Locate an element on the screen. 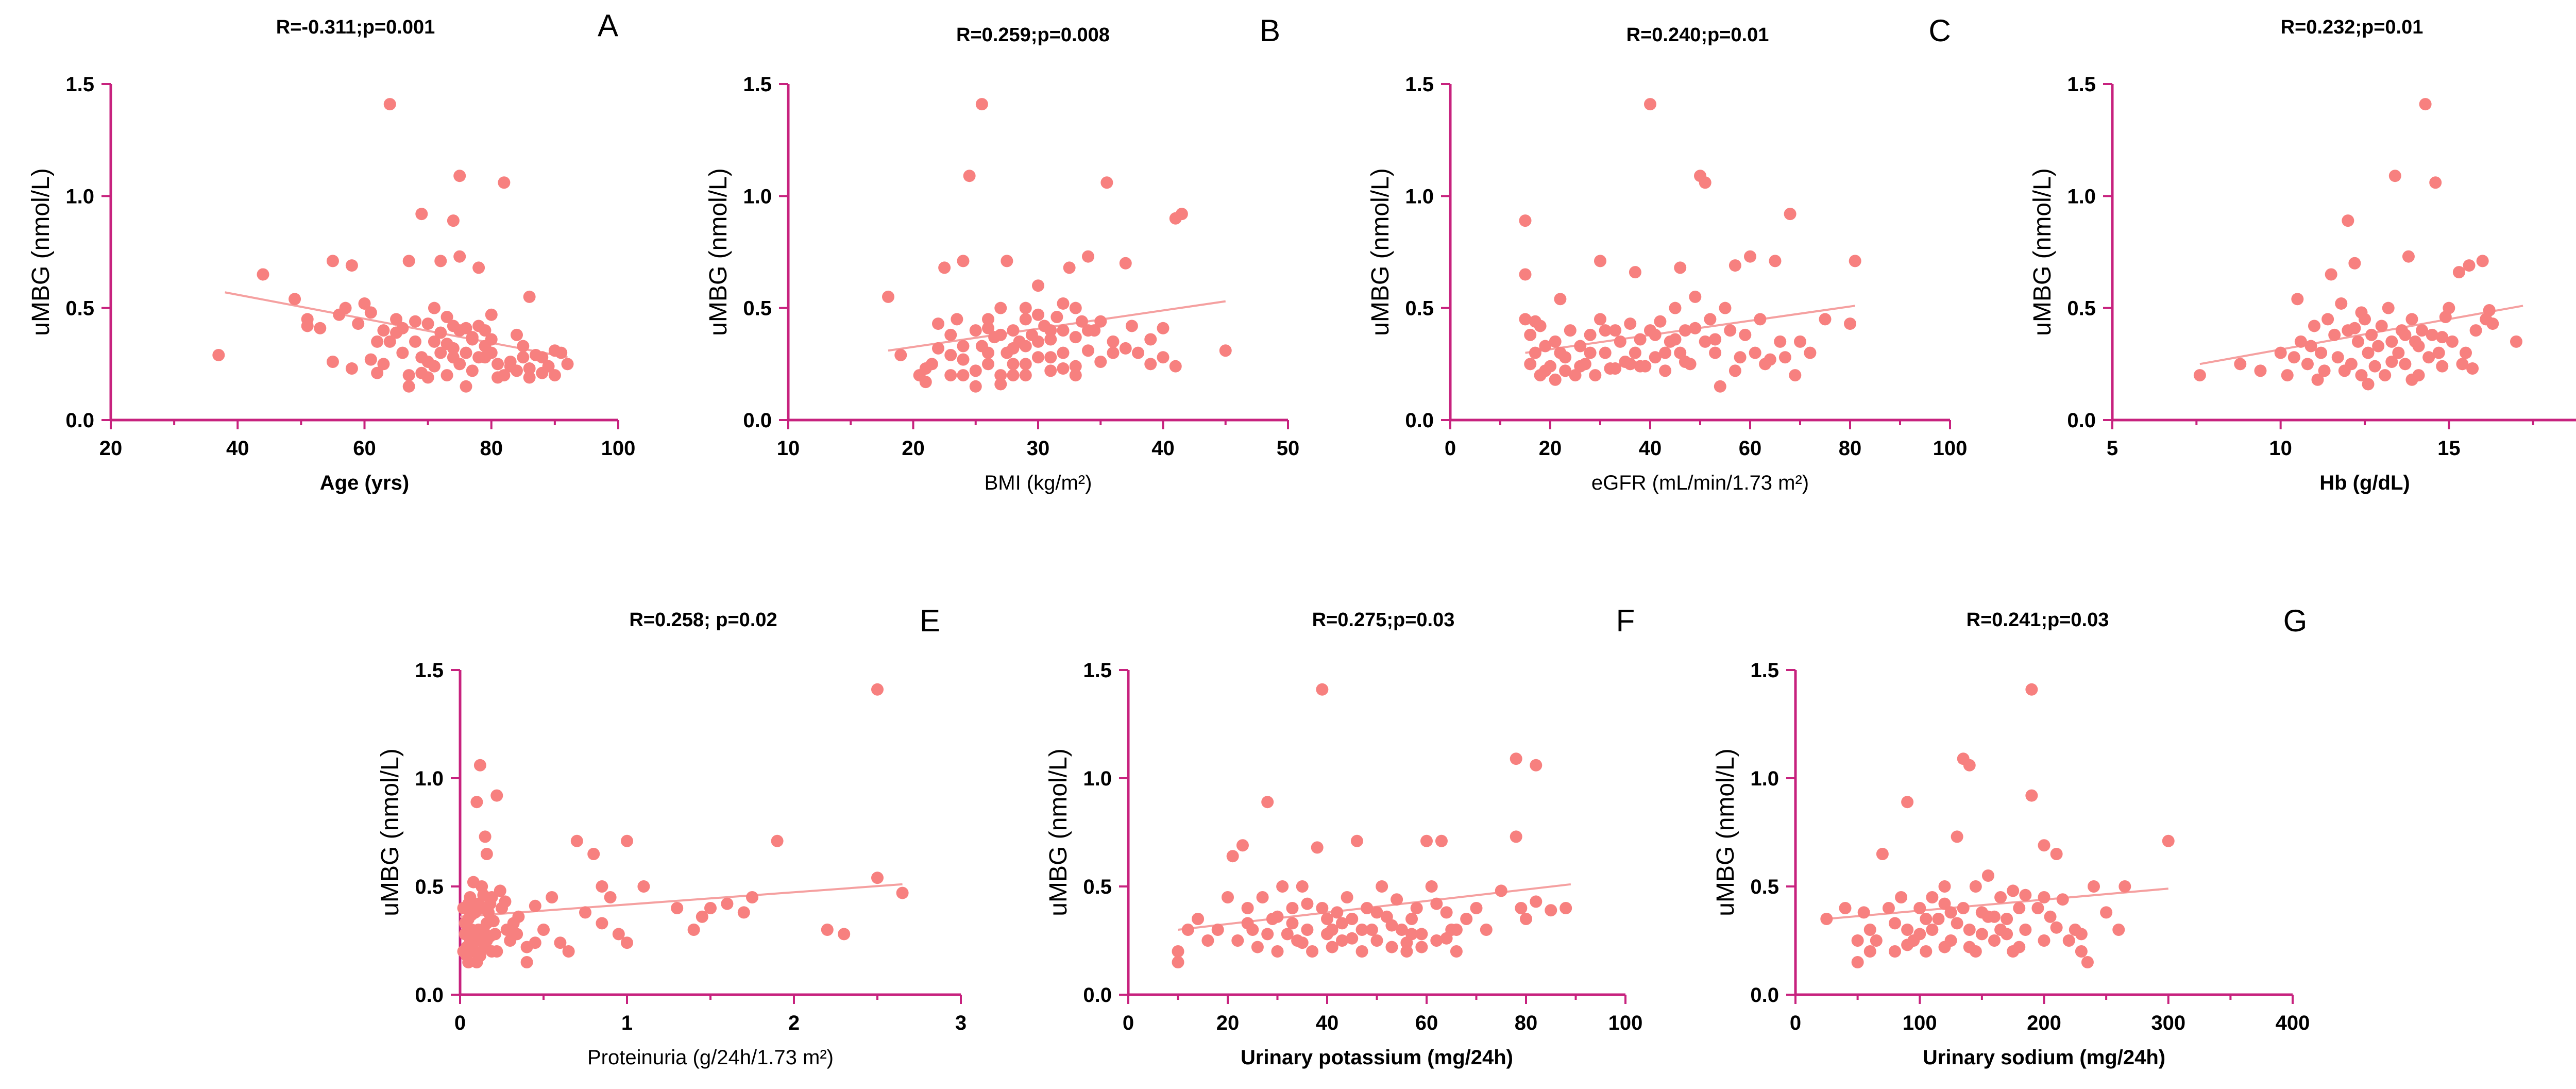 The height and width of the screenshot is (1089, 2576). y-tick-label: 0.5 is located at coordinates (757, 309).